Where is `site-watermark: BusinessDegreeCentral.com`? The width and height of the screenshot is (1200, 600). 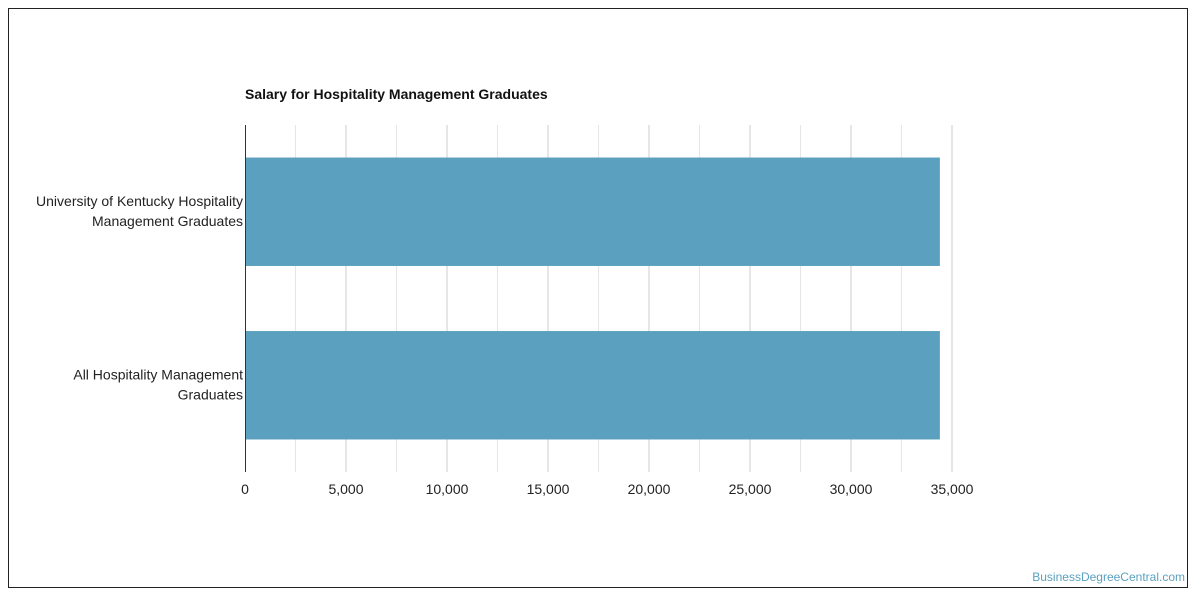
site-watermark: BusinessDegreeCentral.com is located at coordinates (1108, 577).